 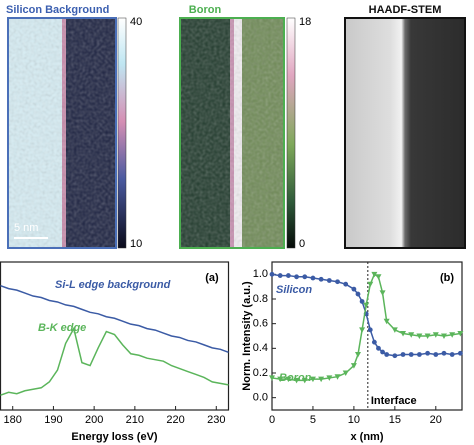 What do you see at coordinates (62, 328) in the screenshot?
I see `series-label: B-K edge` at bounding box center [62, 328].